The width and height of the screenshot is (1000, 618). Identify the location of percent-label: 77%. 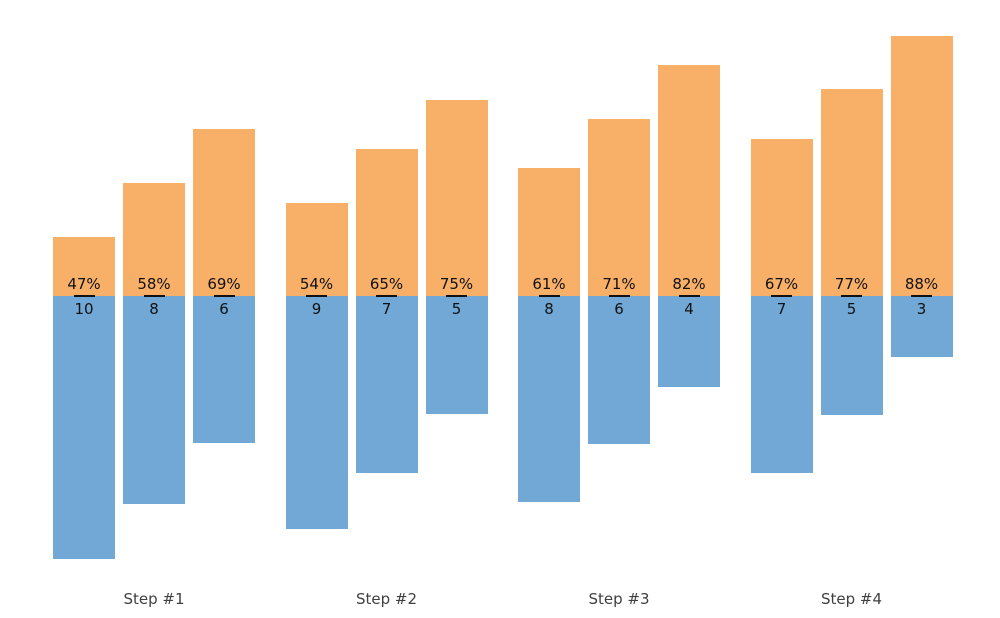
(851, 284).